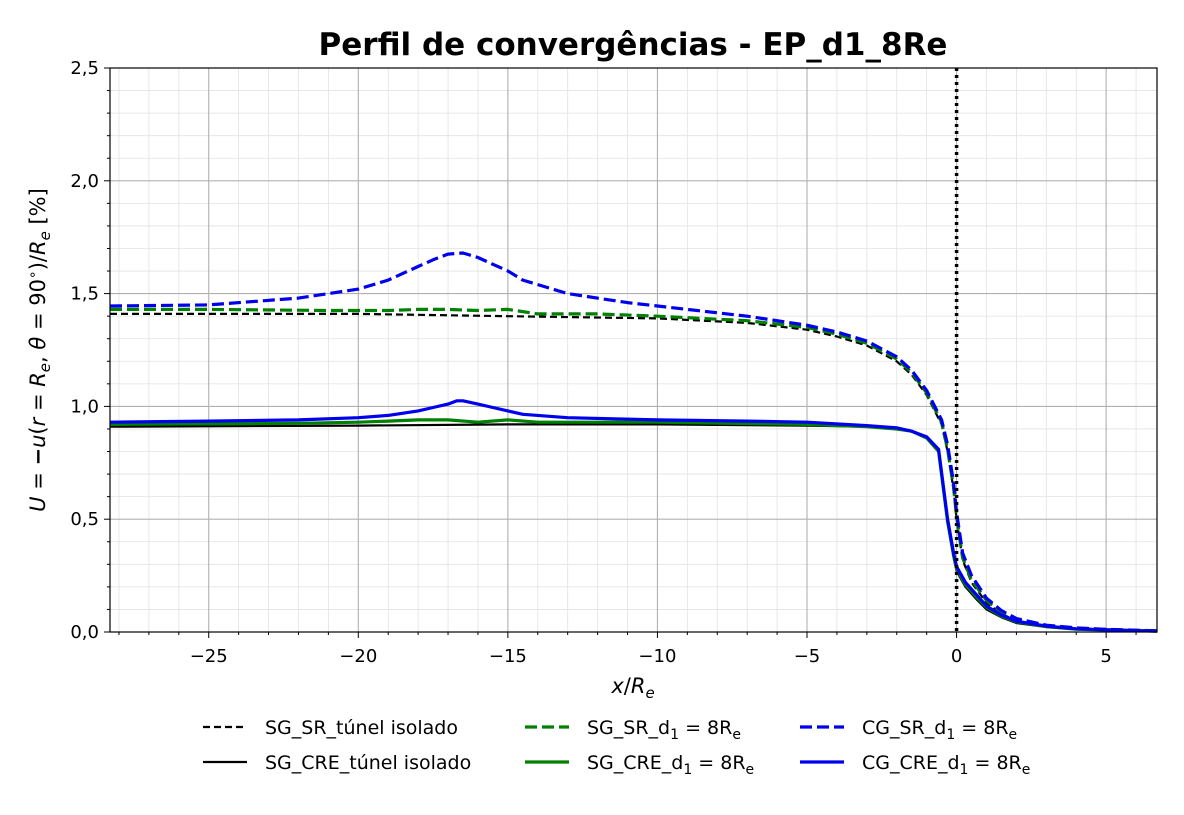 The width and height of the screenshot is (1184, 815). Describe the element at coordinates (657, 656) in the screenshot. I see `x-tick-label: −10` at that location.